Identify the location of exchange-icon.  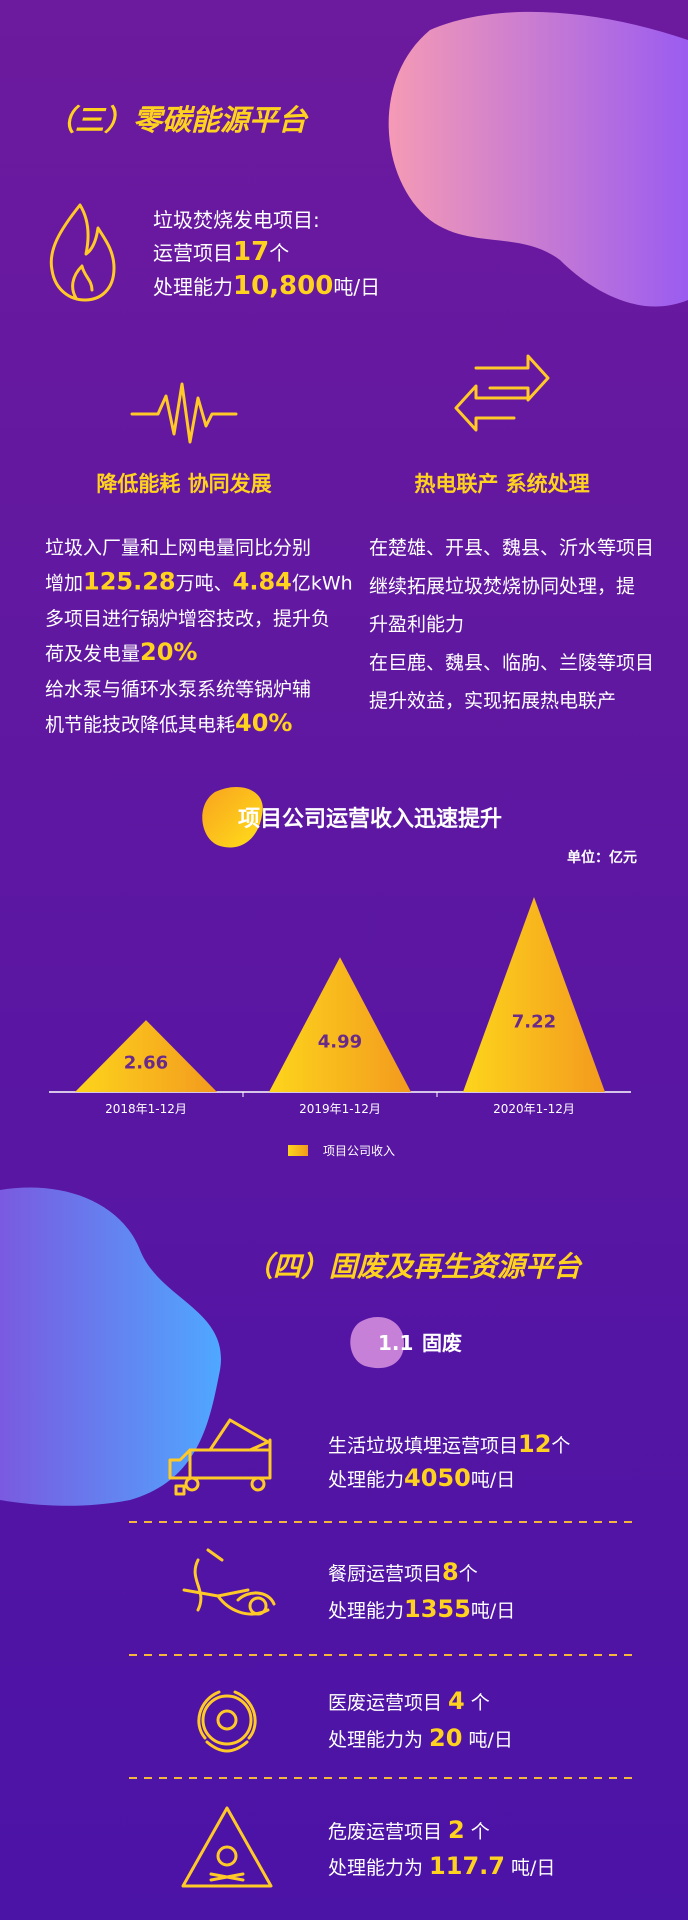
(502, 393).